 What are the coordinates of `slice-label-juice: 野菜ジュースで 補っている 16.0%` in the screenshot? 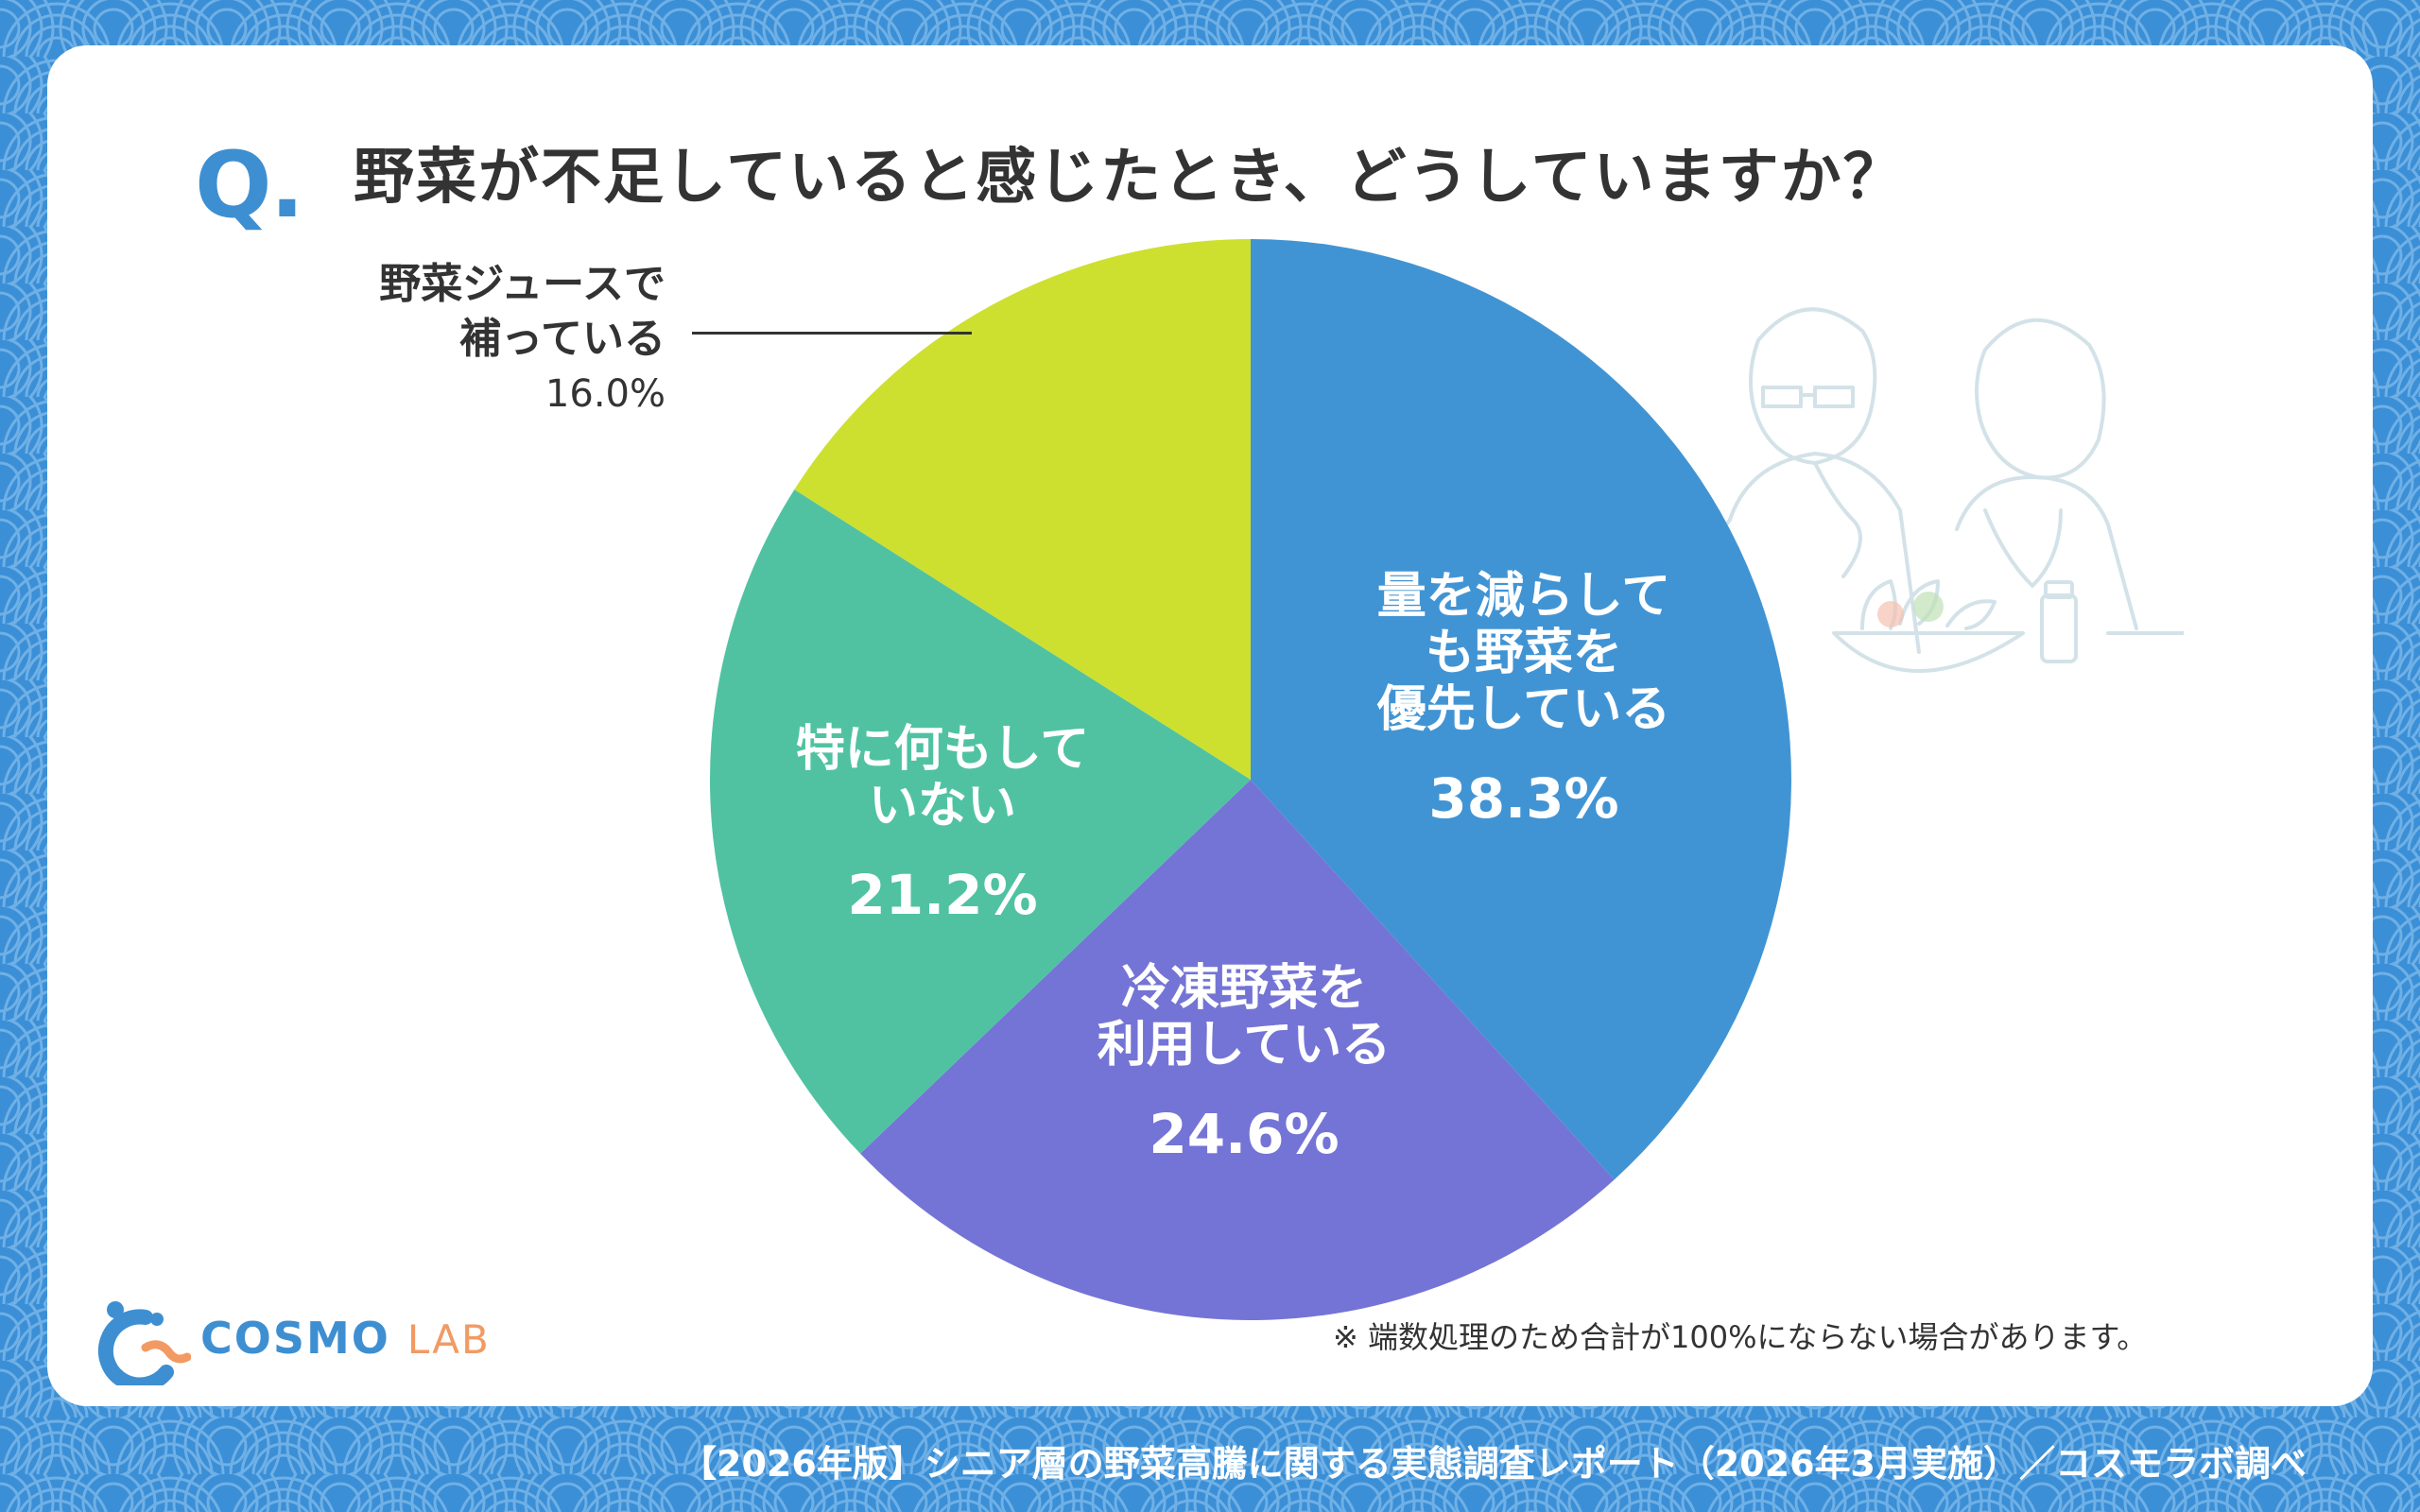 It's located at (522, 336).